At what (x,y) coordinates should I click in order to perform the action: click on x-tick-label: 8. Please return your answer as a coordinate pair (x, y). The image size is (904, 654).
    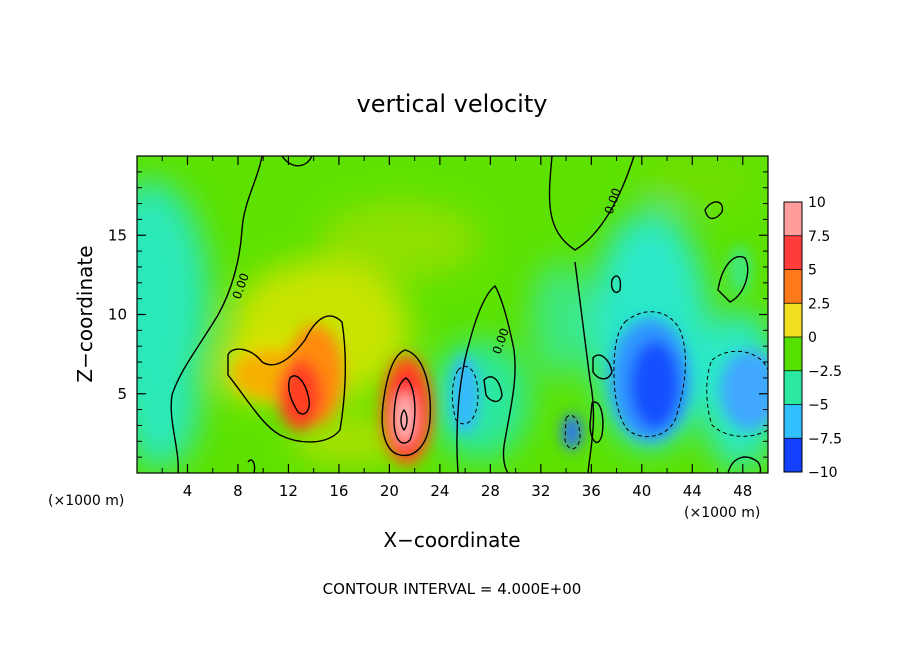
    Looking at the image, I should click on (238, 491).